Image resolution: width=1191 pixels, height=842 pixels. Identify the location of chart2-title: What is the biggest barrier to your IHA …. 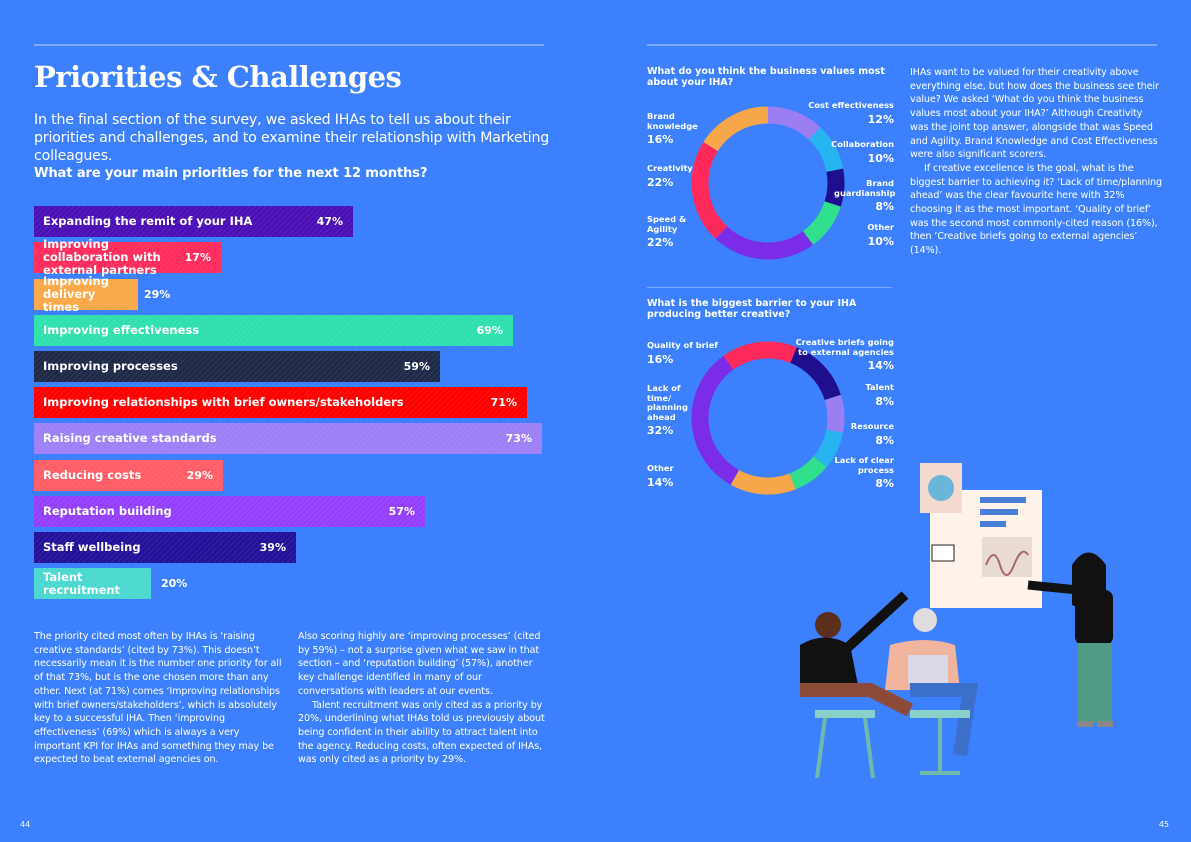
(752, 309).